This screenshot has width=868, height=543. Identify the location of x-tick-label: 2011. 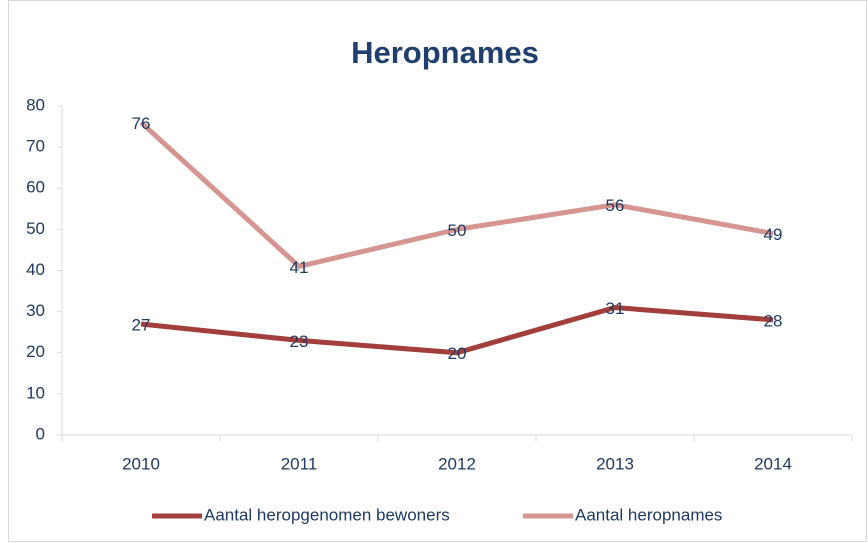
(299, 463).